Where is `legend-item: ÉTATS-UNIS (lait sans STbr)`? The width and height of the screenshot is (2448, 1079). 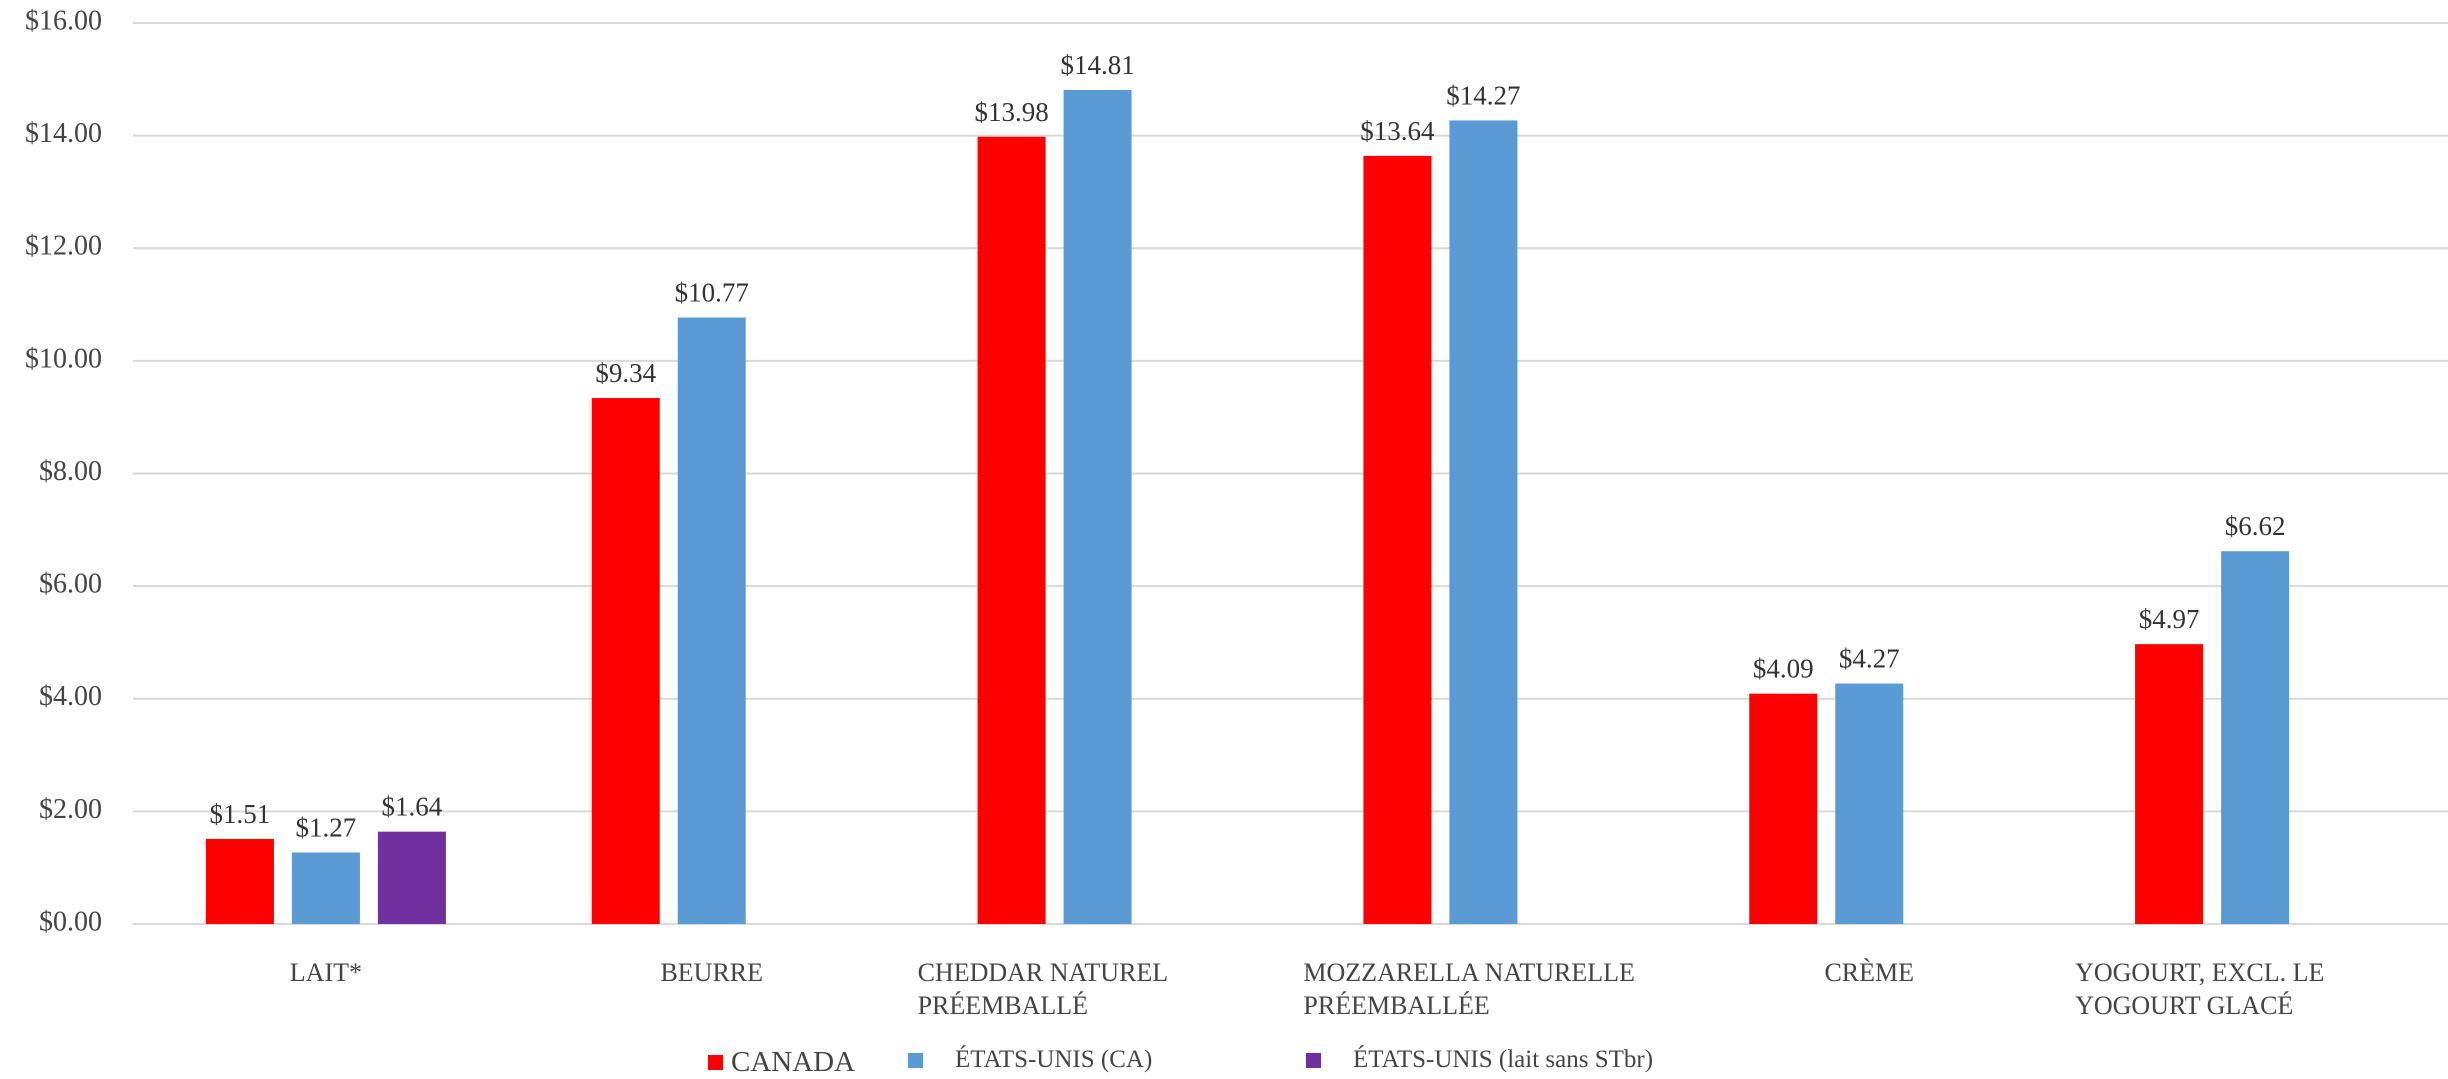
legend-item: ÉTATS-UNIS (lait sans STbr) is located at coordinates (1479, 1060).